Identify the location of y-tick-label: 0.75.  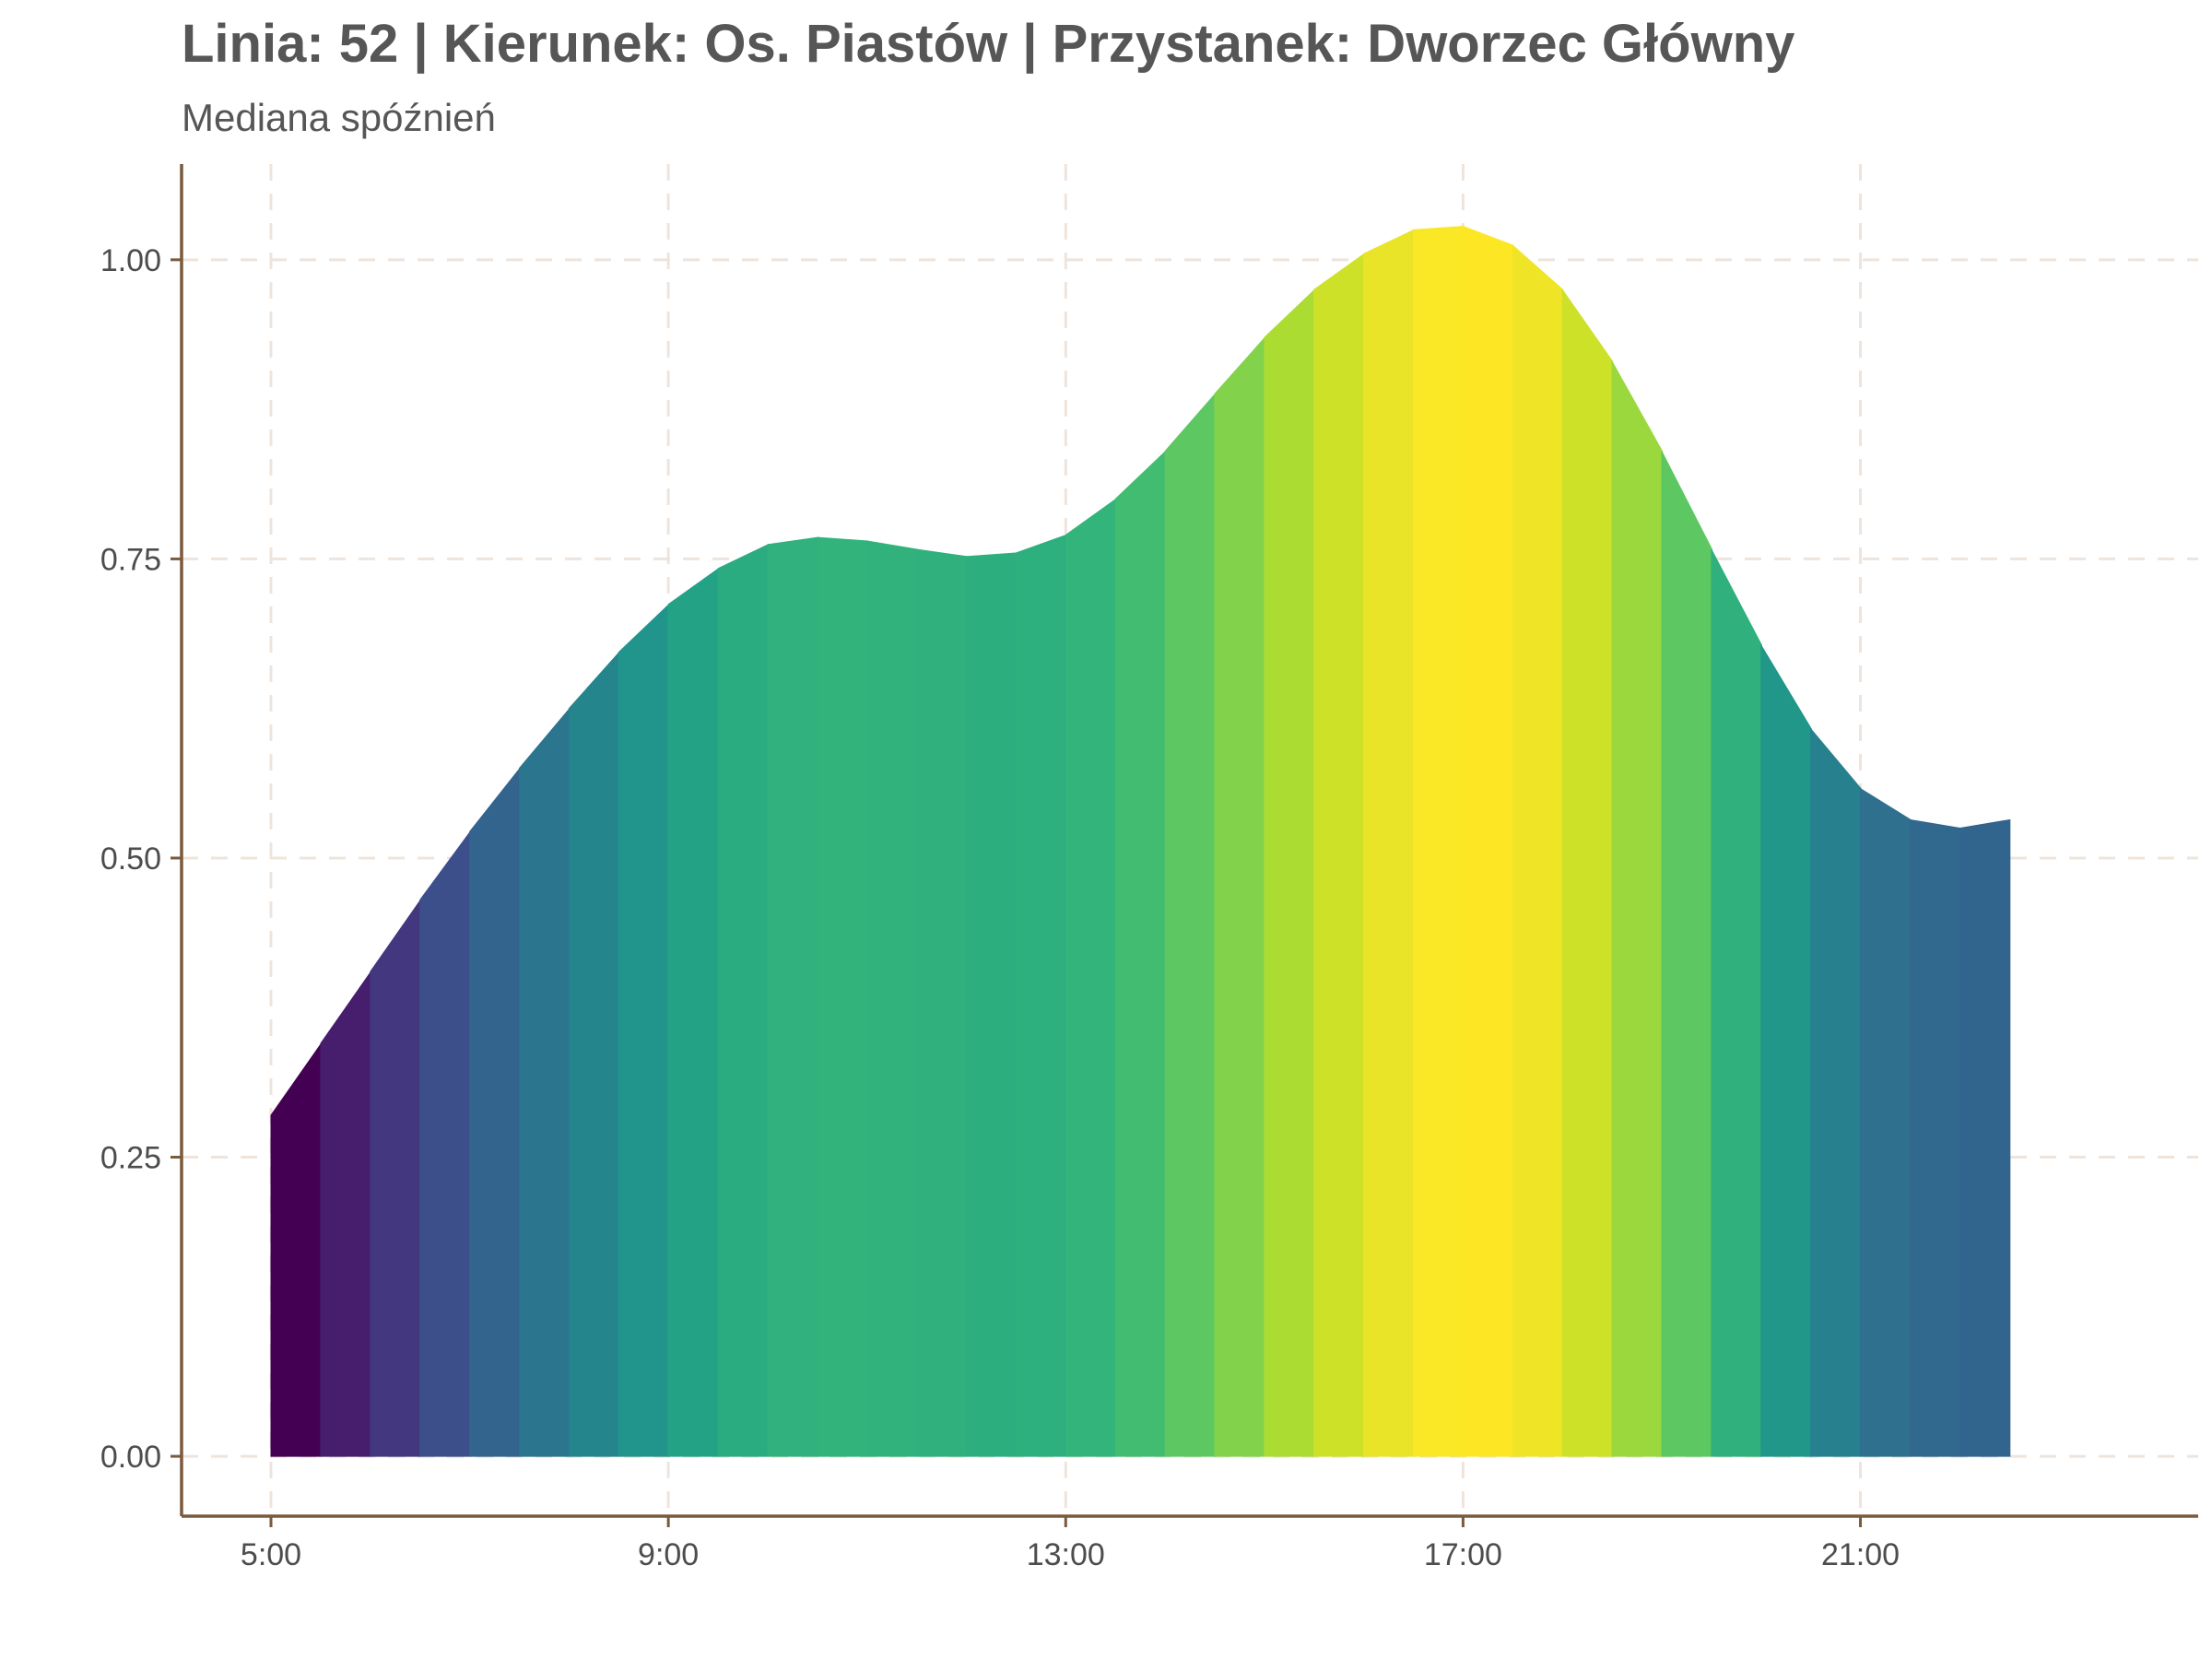
(130, 559).